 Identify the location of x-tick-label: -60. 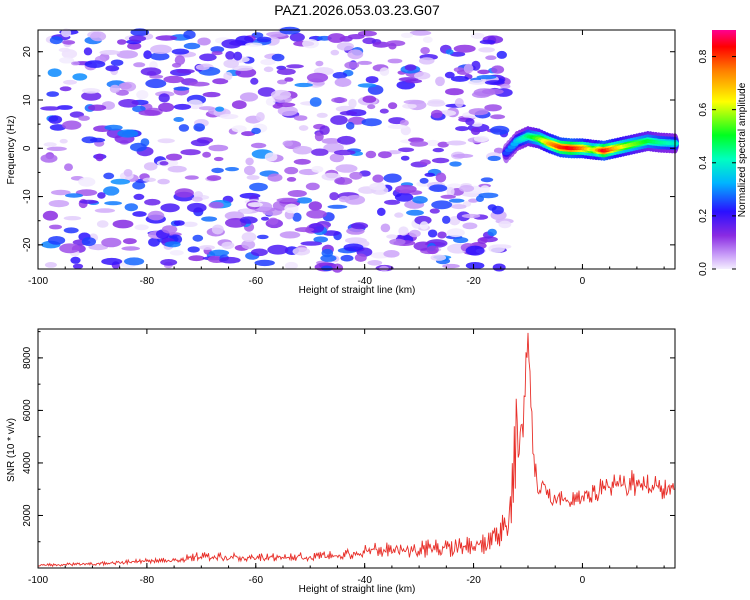
(256, 281).